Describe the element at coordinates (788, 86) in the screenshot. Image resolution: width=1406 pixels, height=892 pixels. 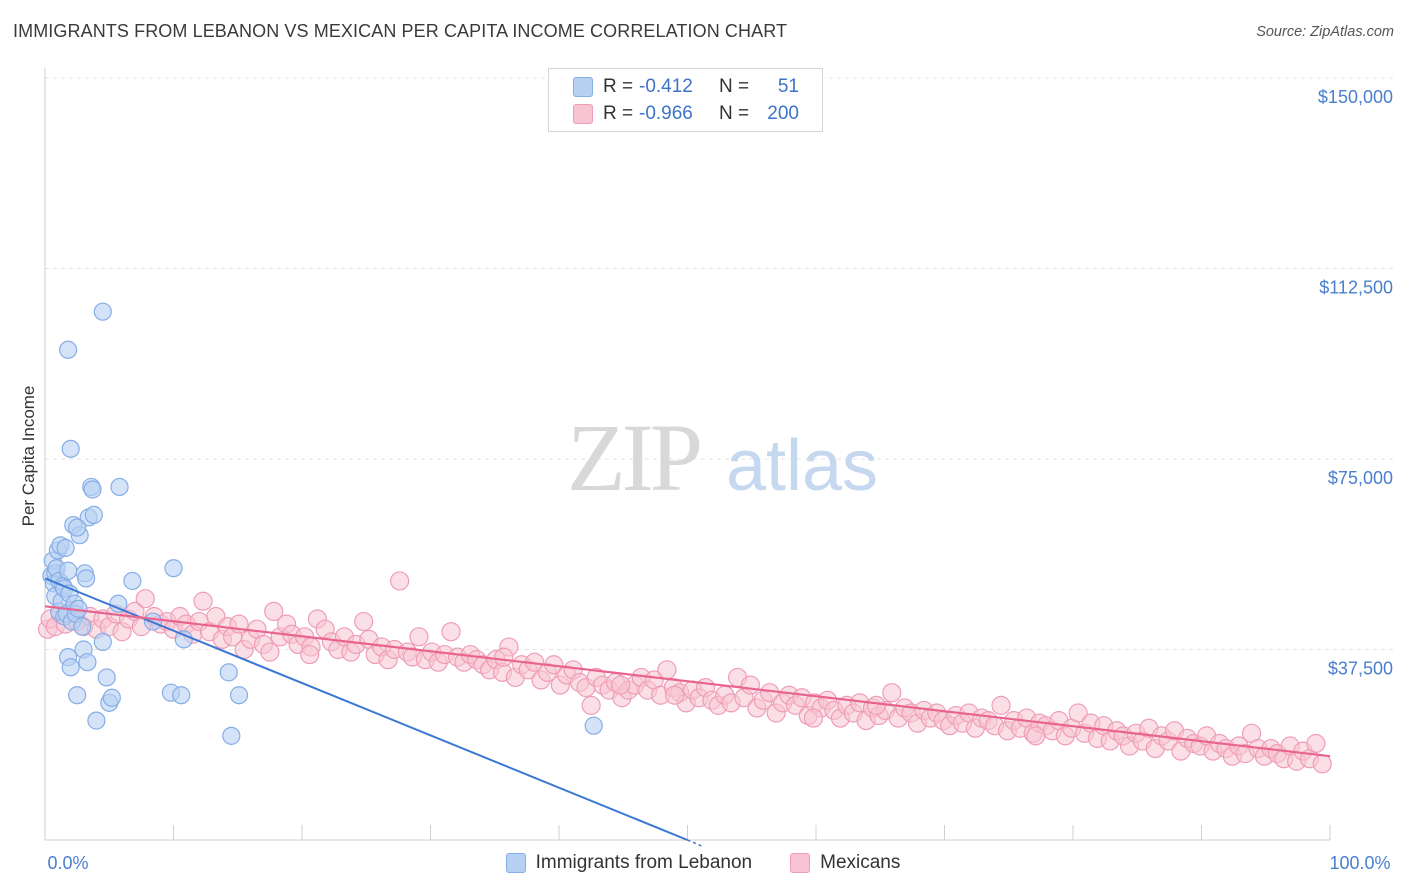
I see `legend-n-value: 51` at that location.